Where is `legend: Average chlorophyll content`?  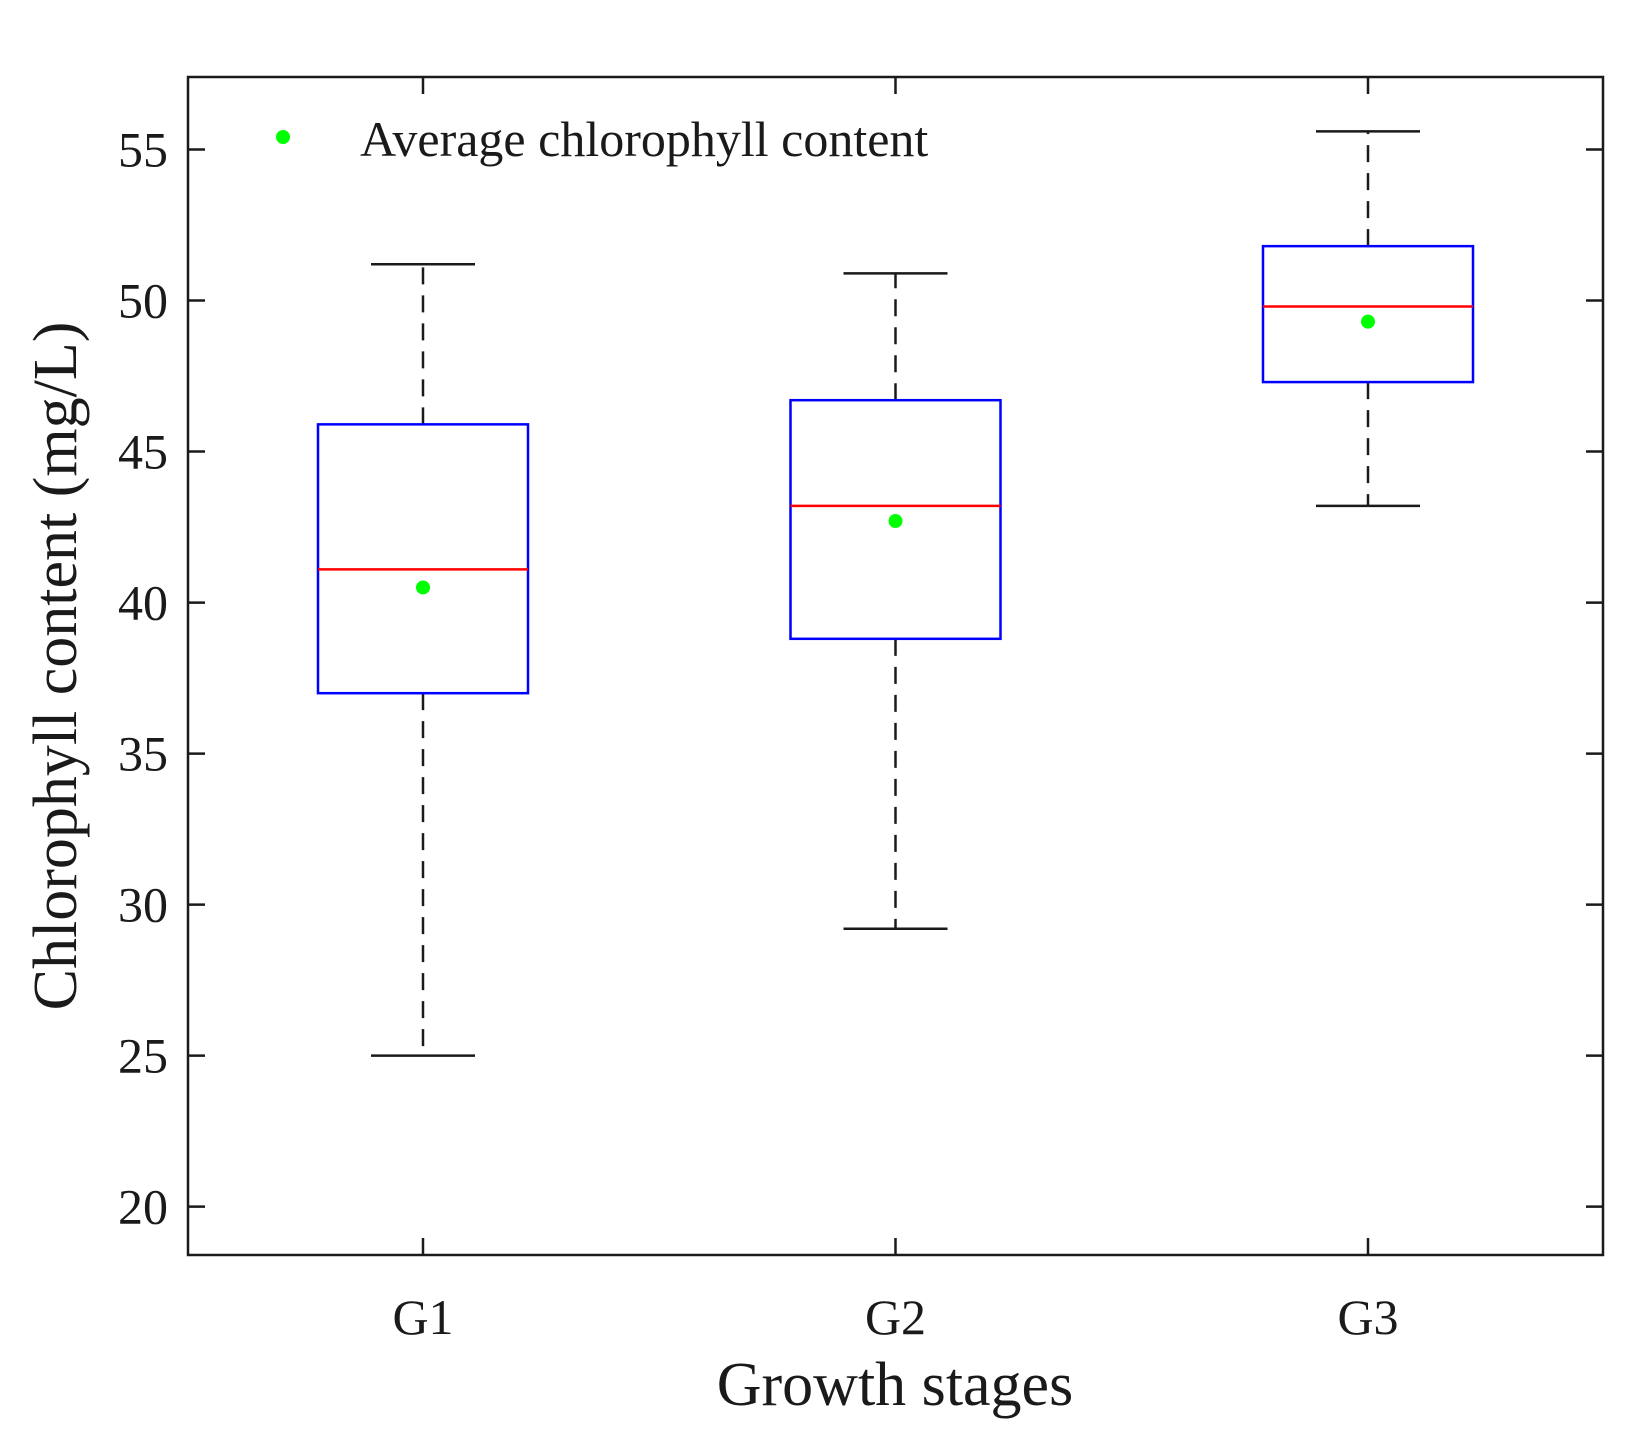
legend: Average chlorophyll content is located at coordinates (602, 139).